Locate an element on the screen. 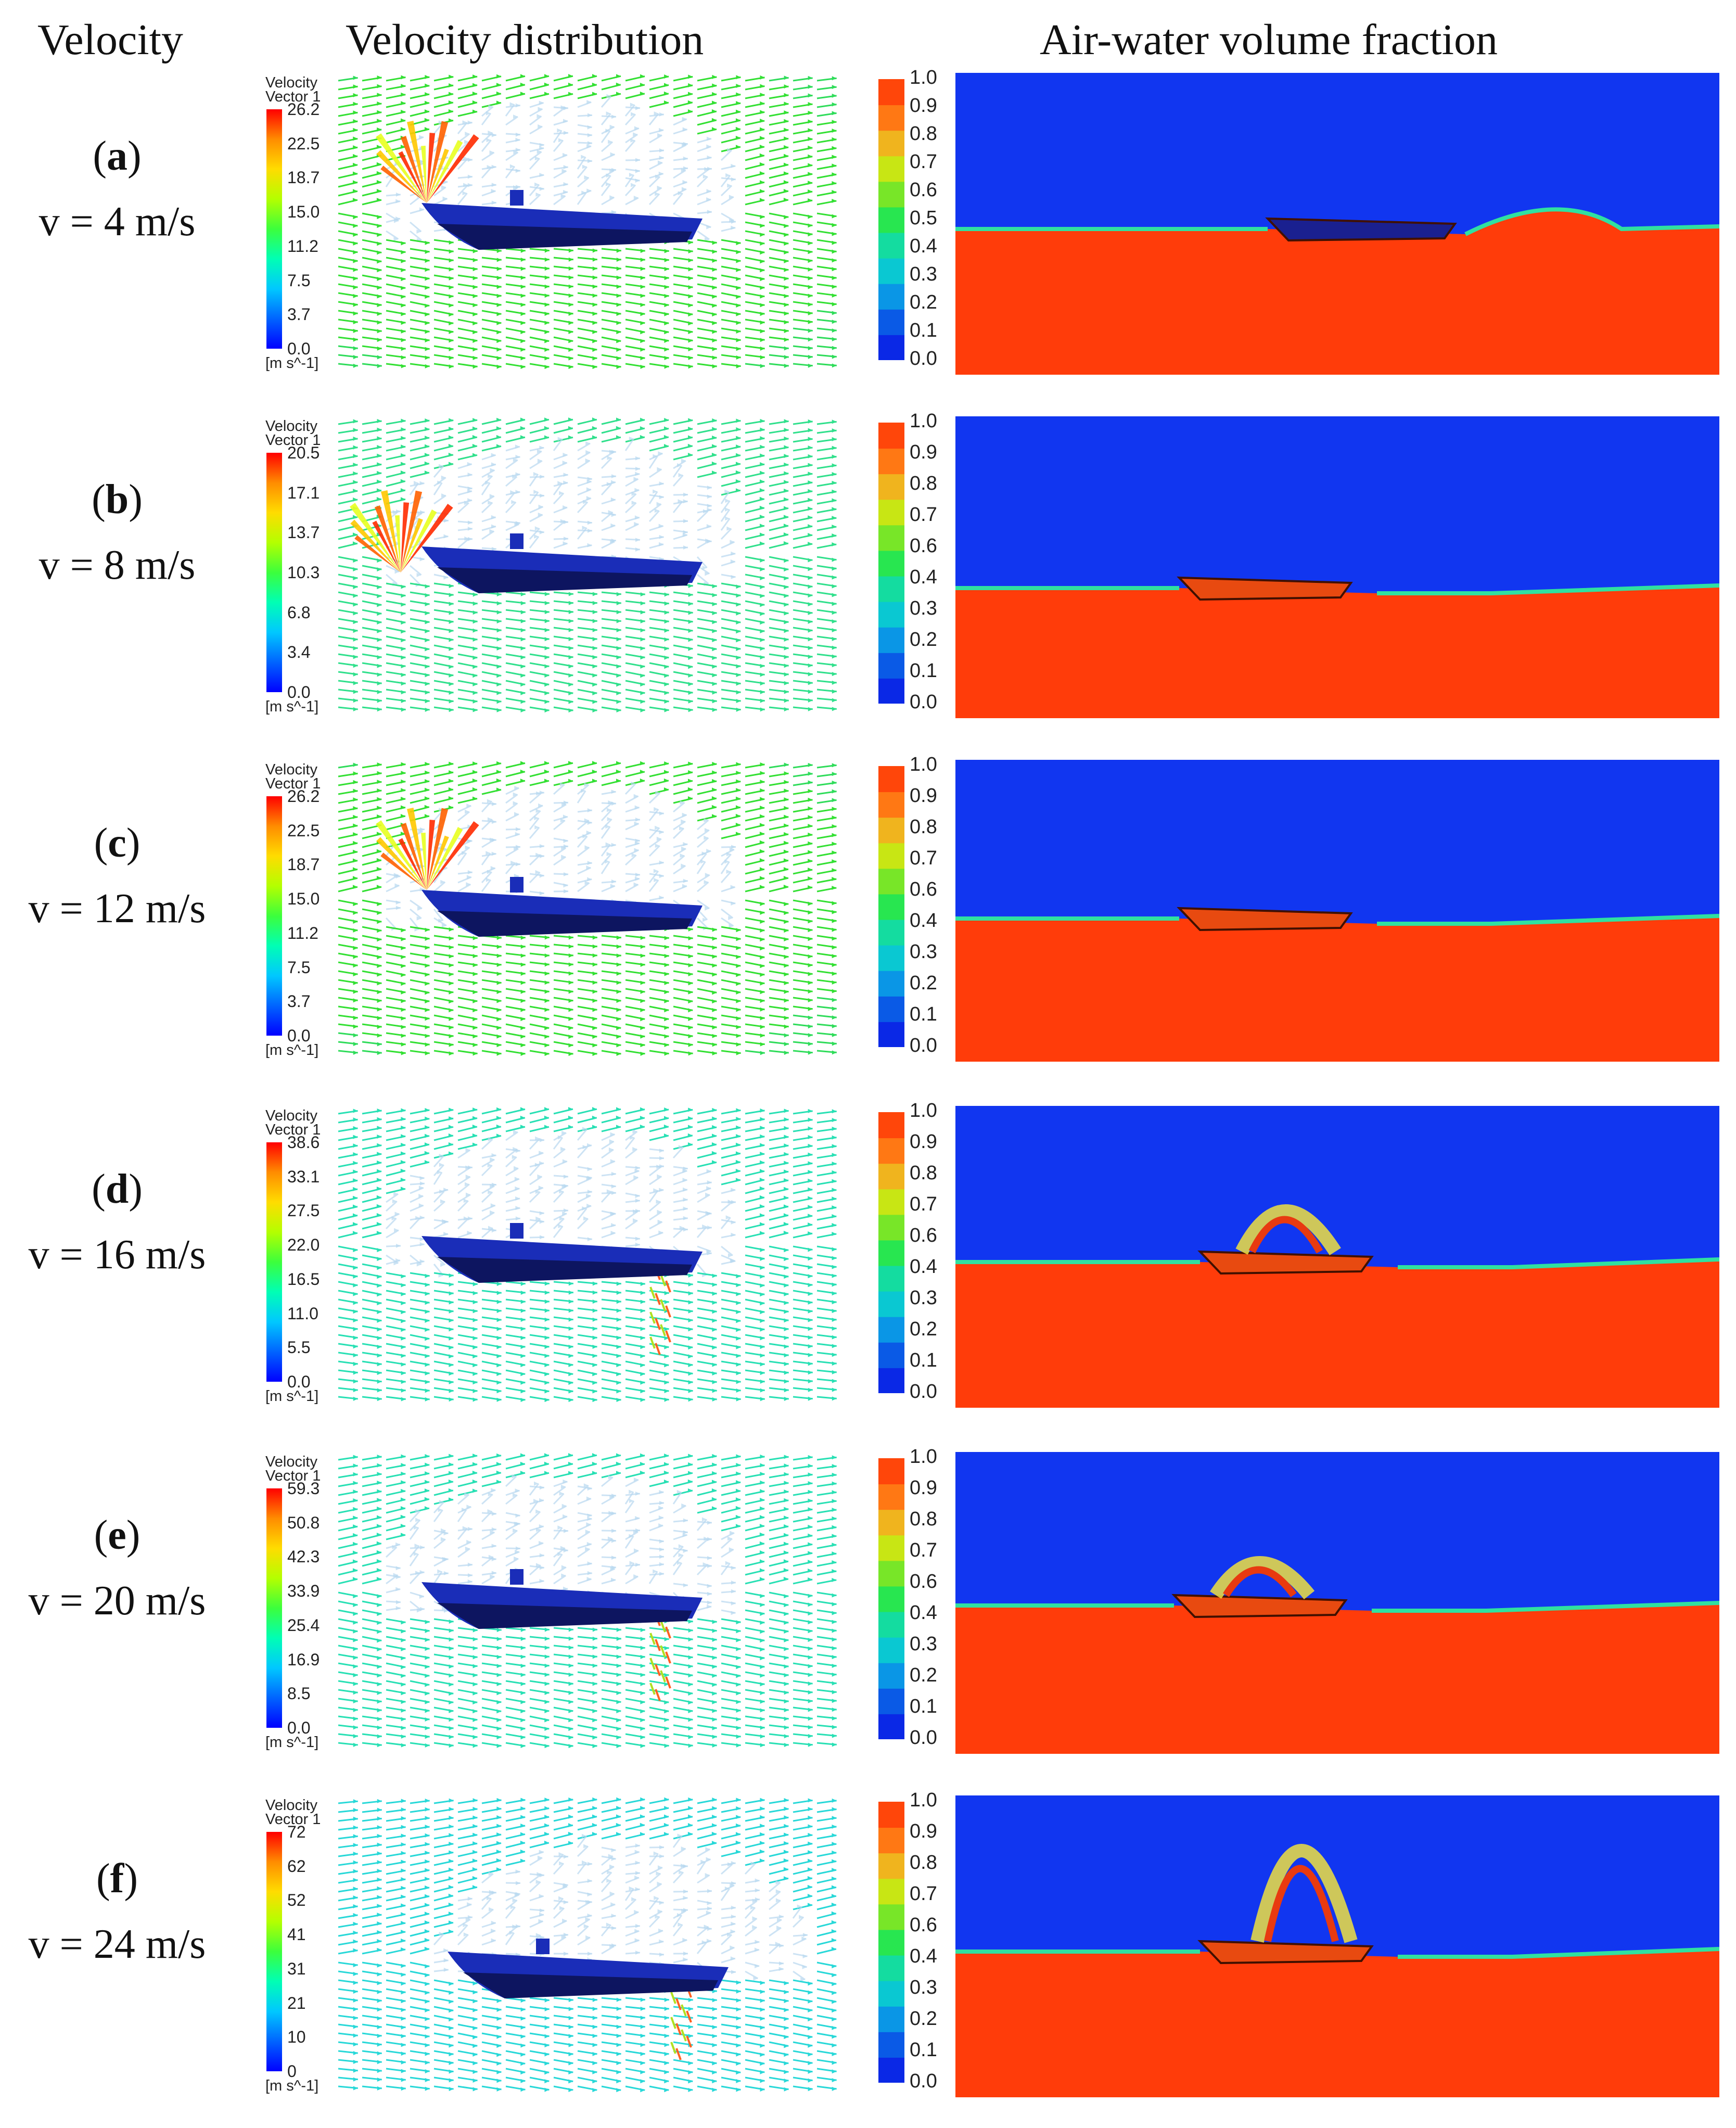 This screenshot has height=2128, width=1736. panel-id: (b) is located at coordinates (117, 500).